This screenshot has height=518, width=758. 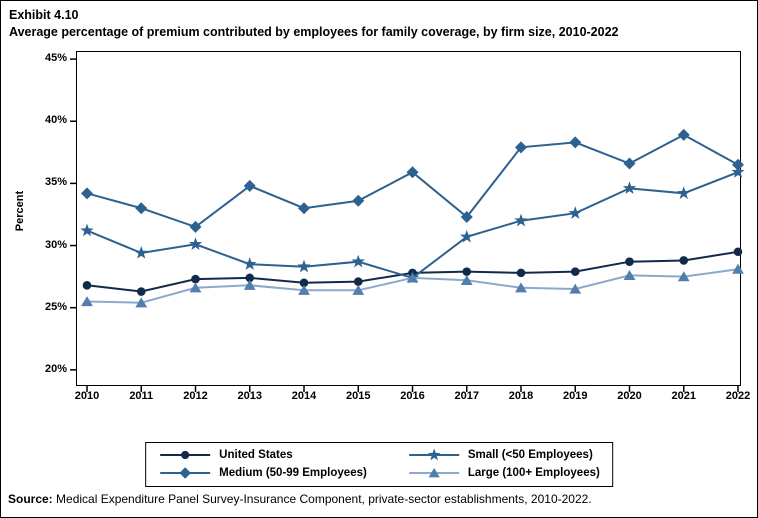 What do you see at coordinates (185, 455) in the screenshot?
I see `legend-marker-circle-icon` at bounding box center [185, 455].